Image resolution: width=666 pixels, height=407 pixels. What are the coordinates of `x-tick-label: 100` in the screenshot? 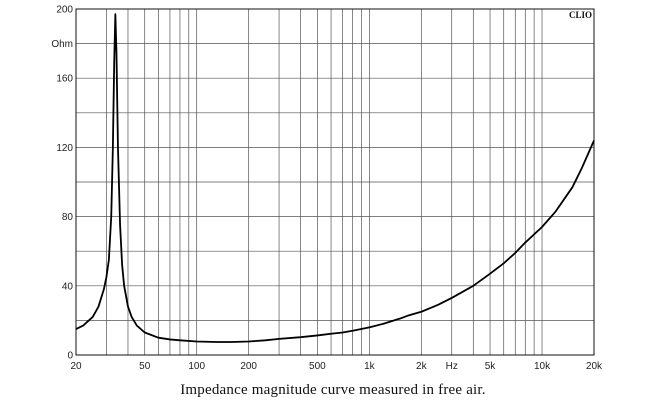 It's located at (196, 366).